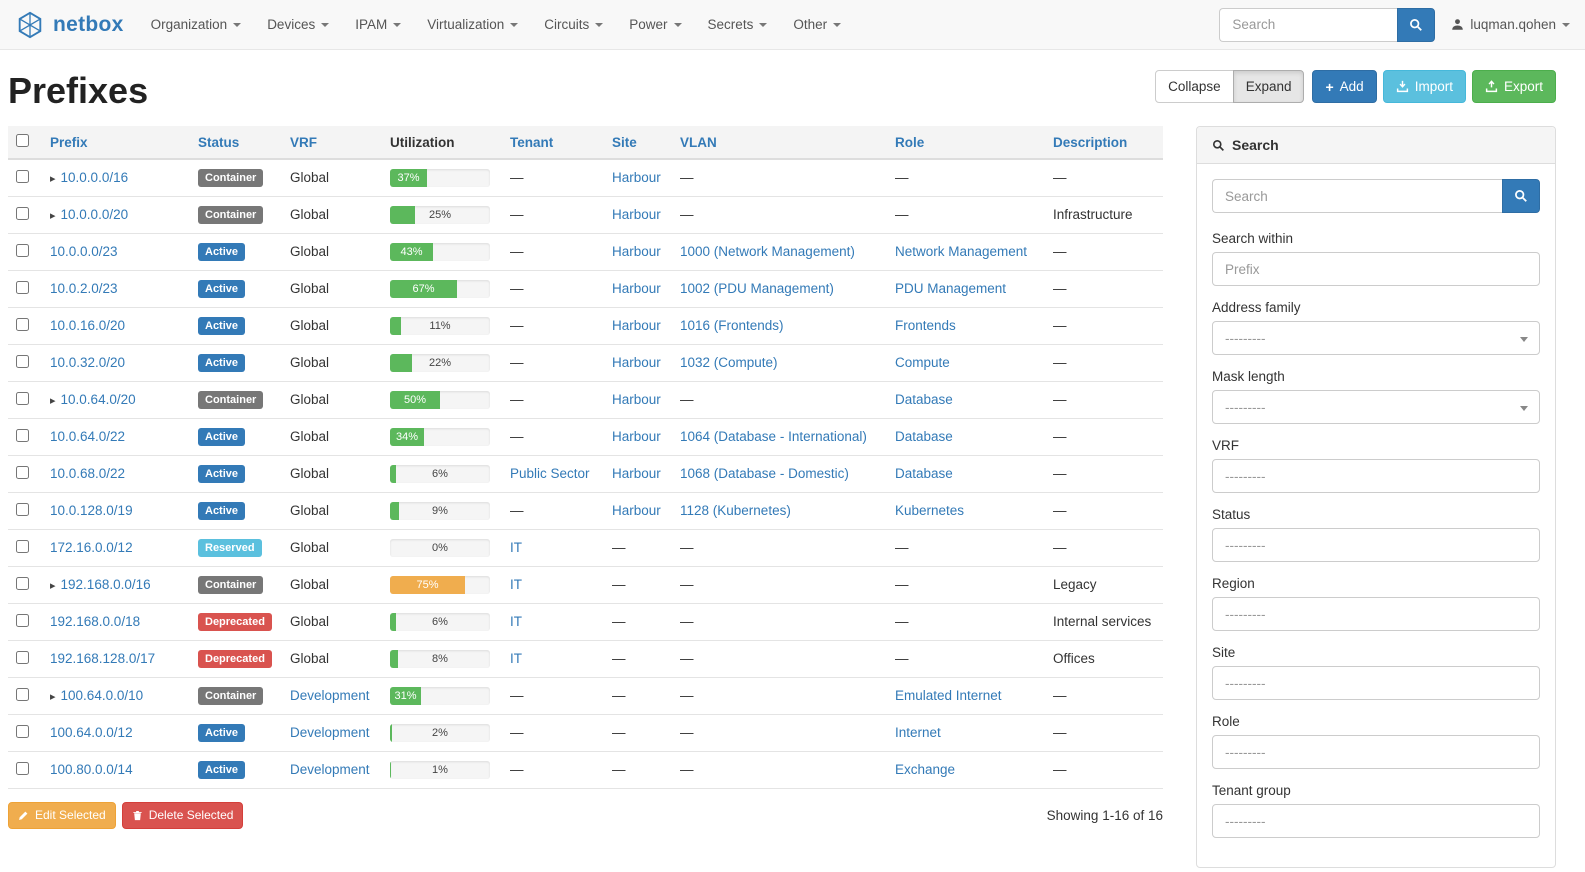  Describe the element at coordinates (91, 510) in the screenshot. I see `prefix-link: 10.0.128.0/19` at that location.